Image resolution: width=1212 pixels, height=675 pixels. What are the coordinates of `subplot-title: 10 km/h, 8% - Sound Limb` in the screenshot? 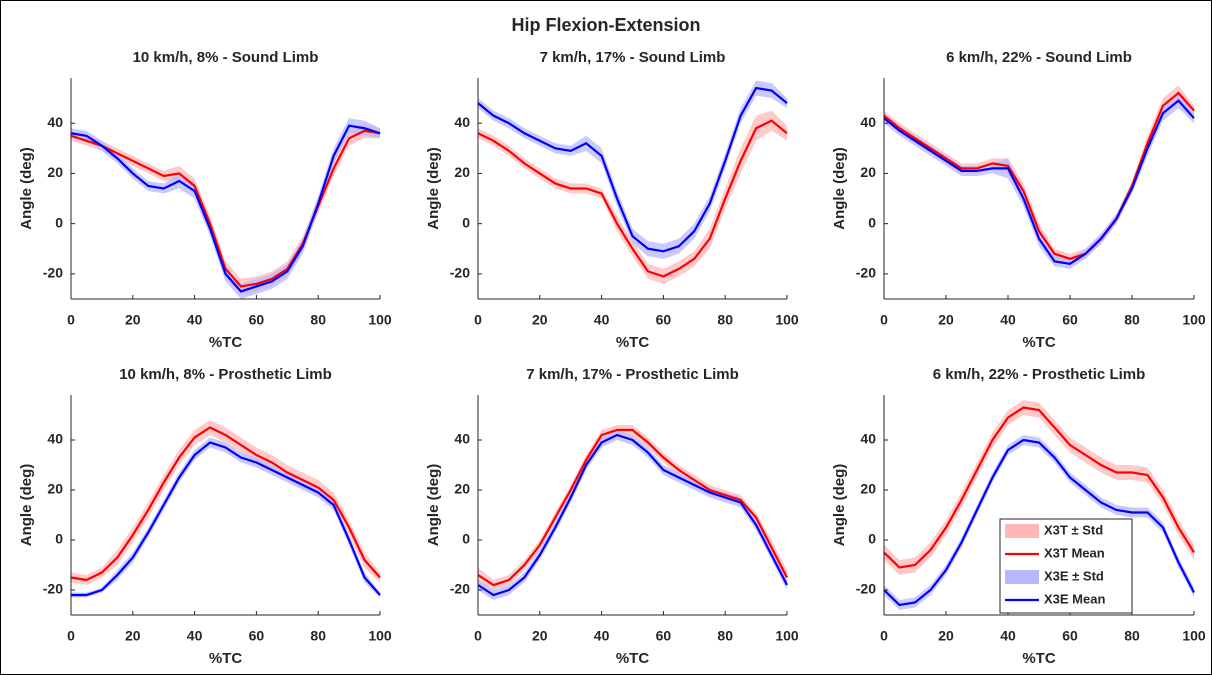 It's located at (226, 57).